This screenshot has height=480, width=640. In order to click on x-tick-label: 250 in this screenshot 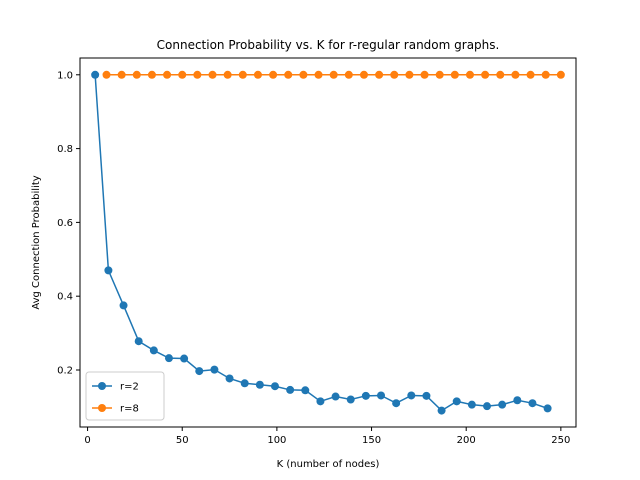, I will do `click(560, 440)`.